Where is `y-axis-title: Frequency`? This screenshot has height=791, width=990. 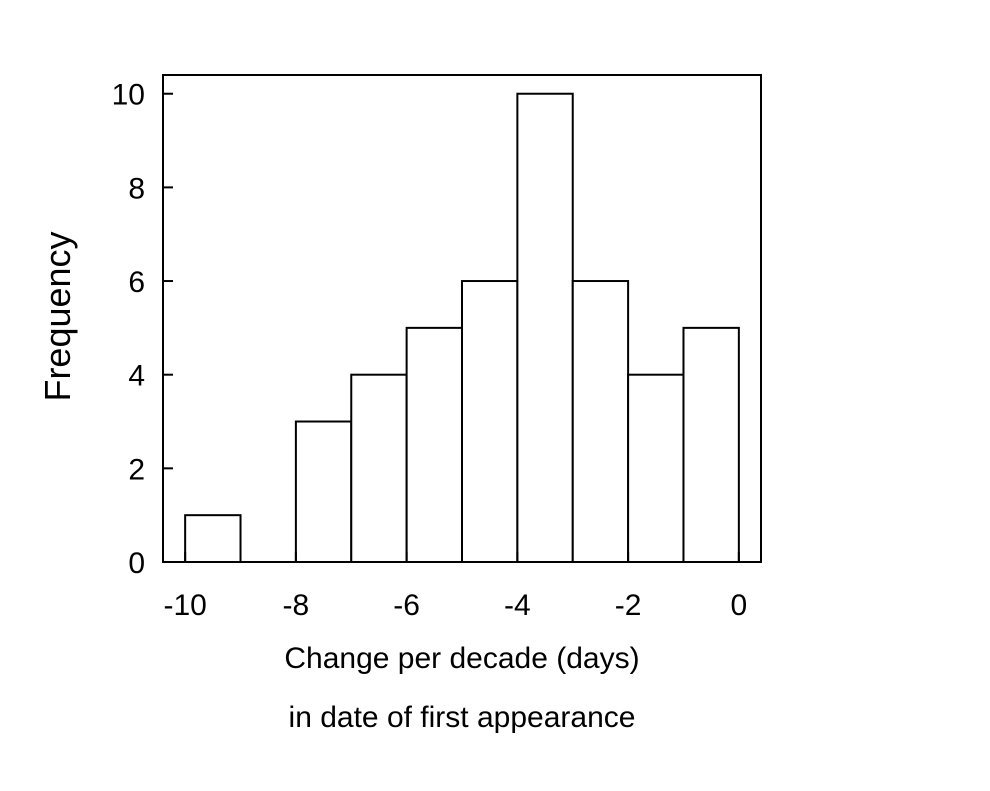 y-axis-title: Frequency is located at coordinates (57, 316).